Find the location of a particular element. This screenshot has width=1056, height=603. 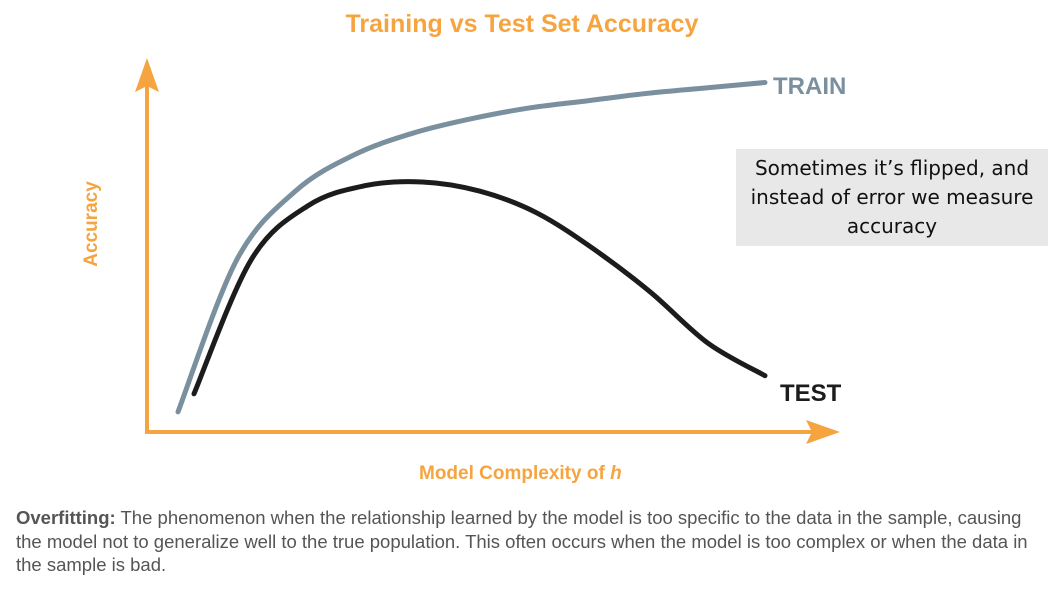

y-axis-arrow is located at coordinates (147, 75).